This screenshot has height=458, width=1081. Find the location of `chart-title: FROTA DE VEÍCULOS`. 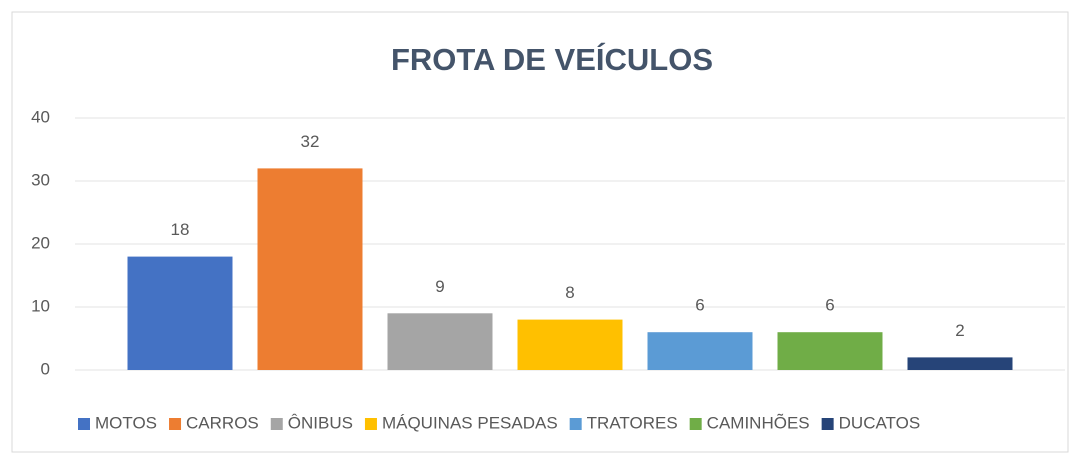

chart-title: FROTA DE VEÍCULOS is located at coordinates (552, 59).